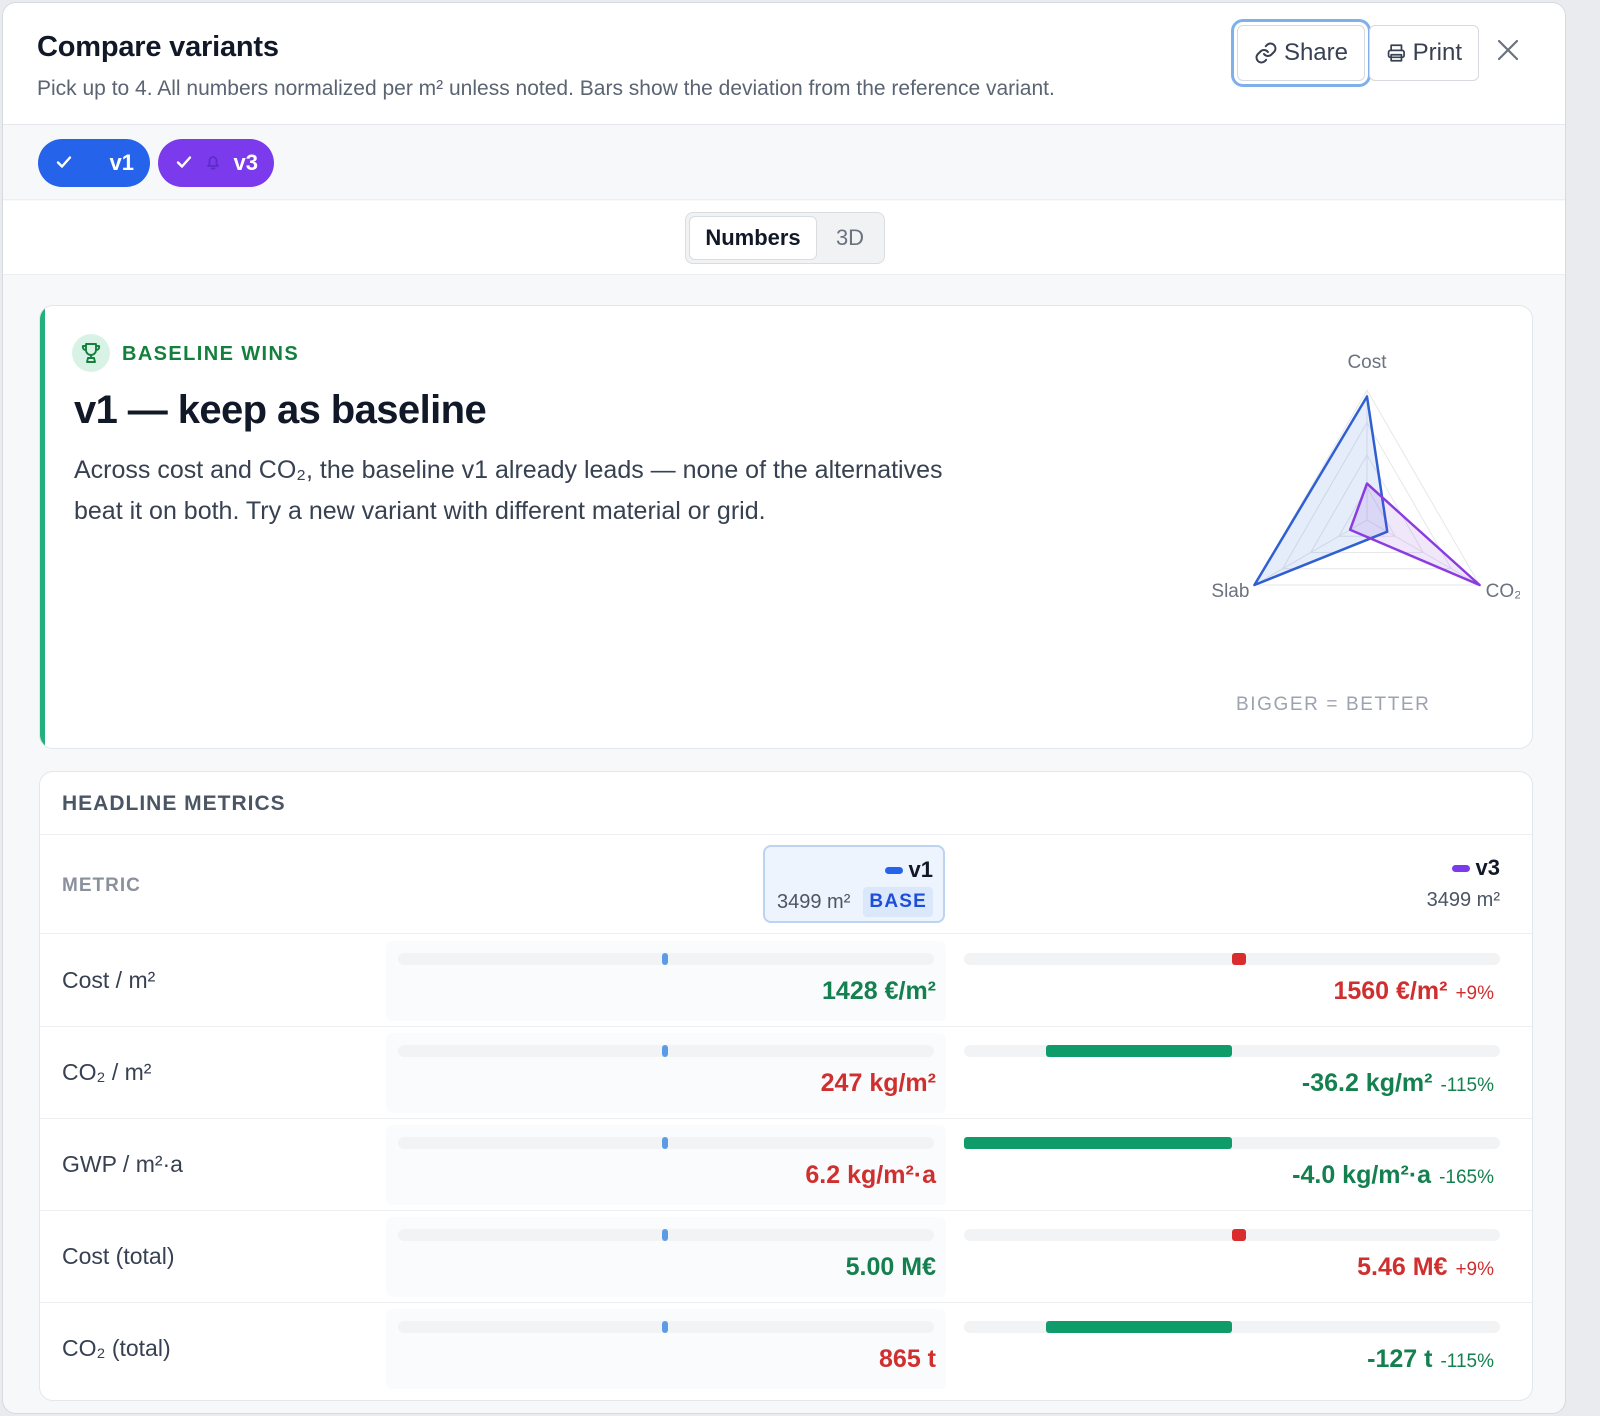 Image resolution: width=1600 pixels, height=1416 pixels. What do you see at coordinates (1230, 591) in the screenshot?
I see `radar-axis-label: Slab` at bounding box center [1230, 591].